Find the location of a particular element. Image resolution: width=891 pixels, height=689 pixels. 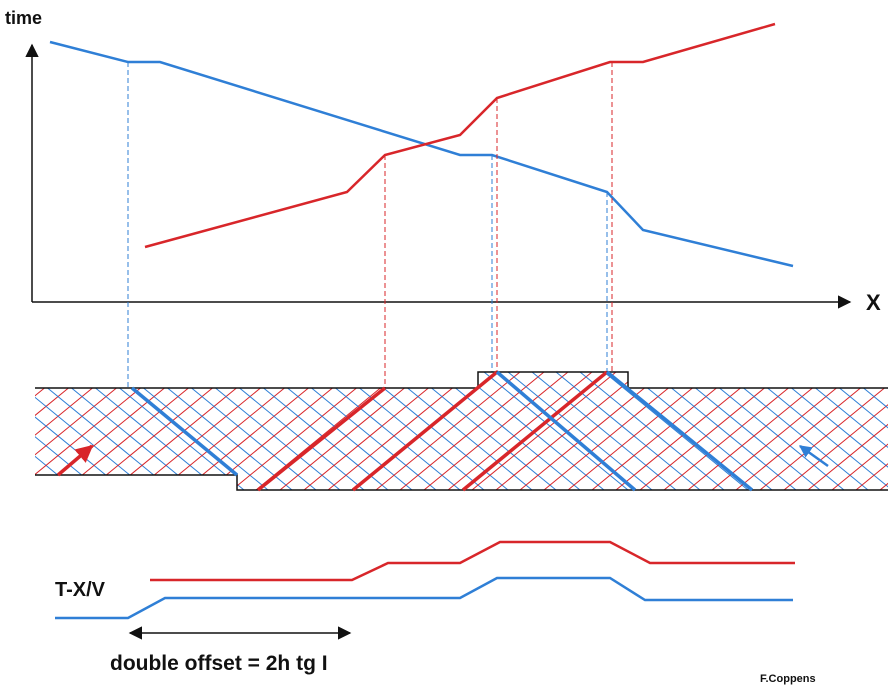

credit: F.Coppens is located at coordinates (788, 679).